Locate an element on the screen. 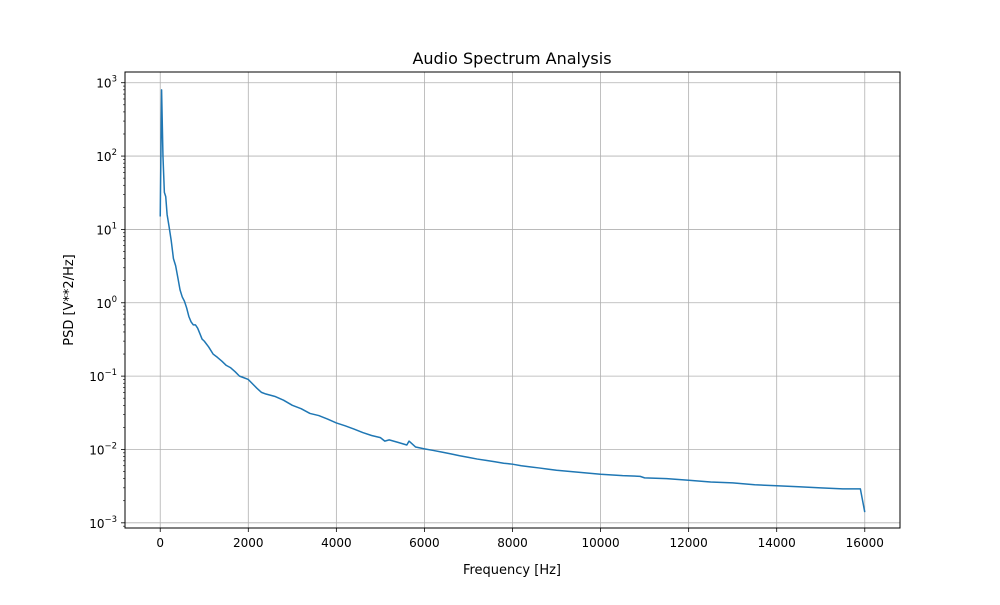  x-tick-label: 0 is located at coordinates (160, 543).